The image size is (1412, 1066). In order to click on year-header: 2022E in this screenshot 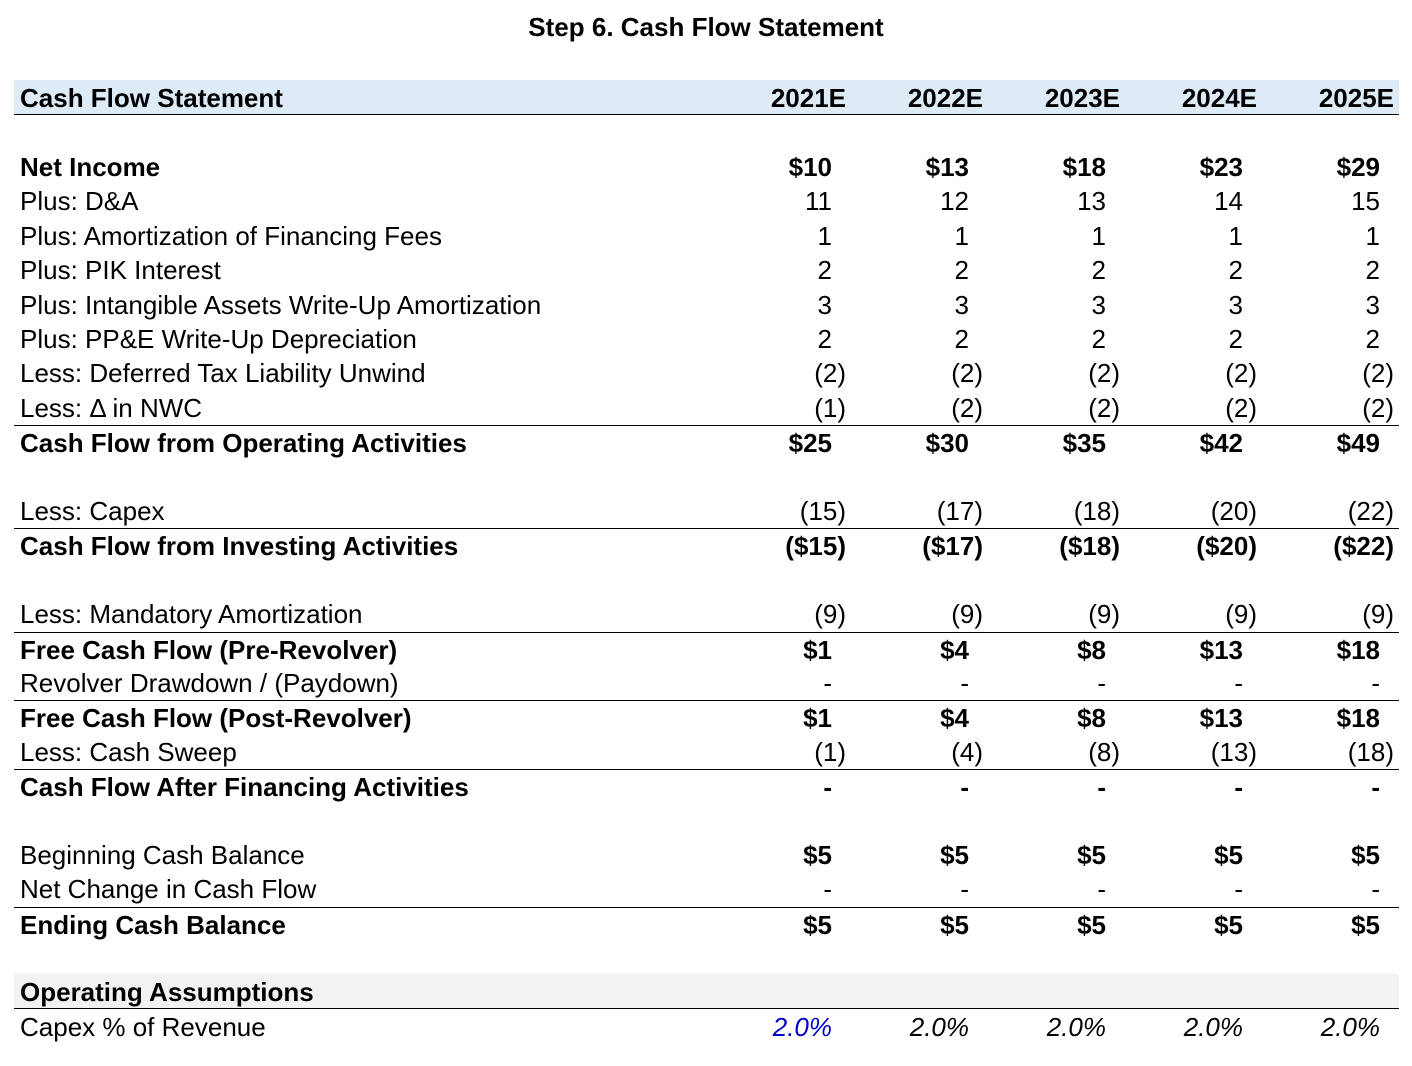, I will do `click(945, 98)`.